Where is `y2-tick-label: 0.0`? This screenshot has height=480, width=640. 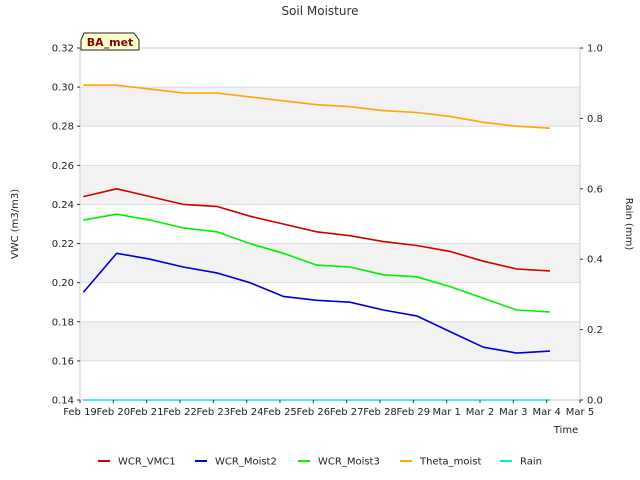 y2-tick-label: 0.0 is located at coordinates (595, 401).